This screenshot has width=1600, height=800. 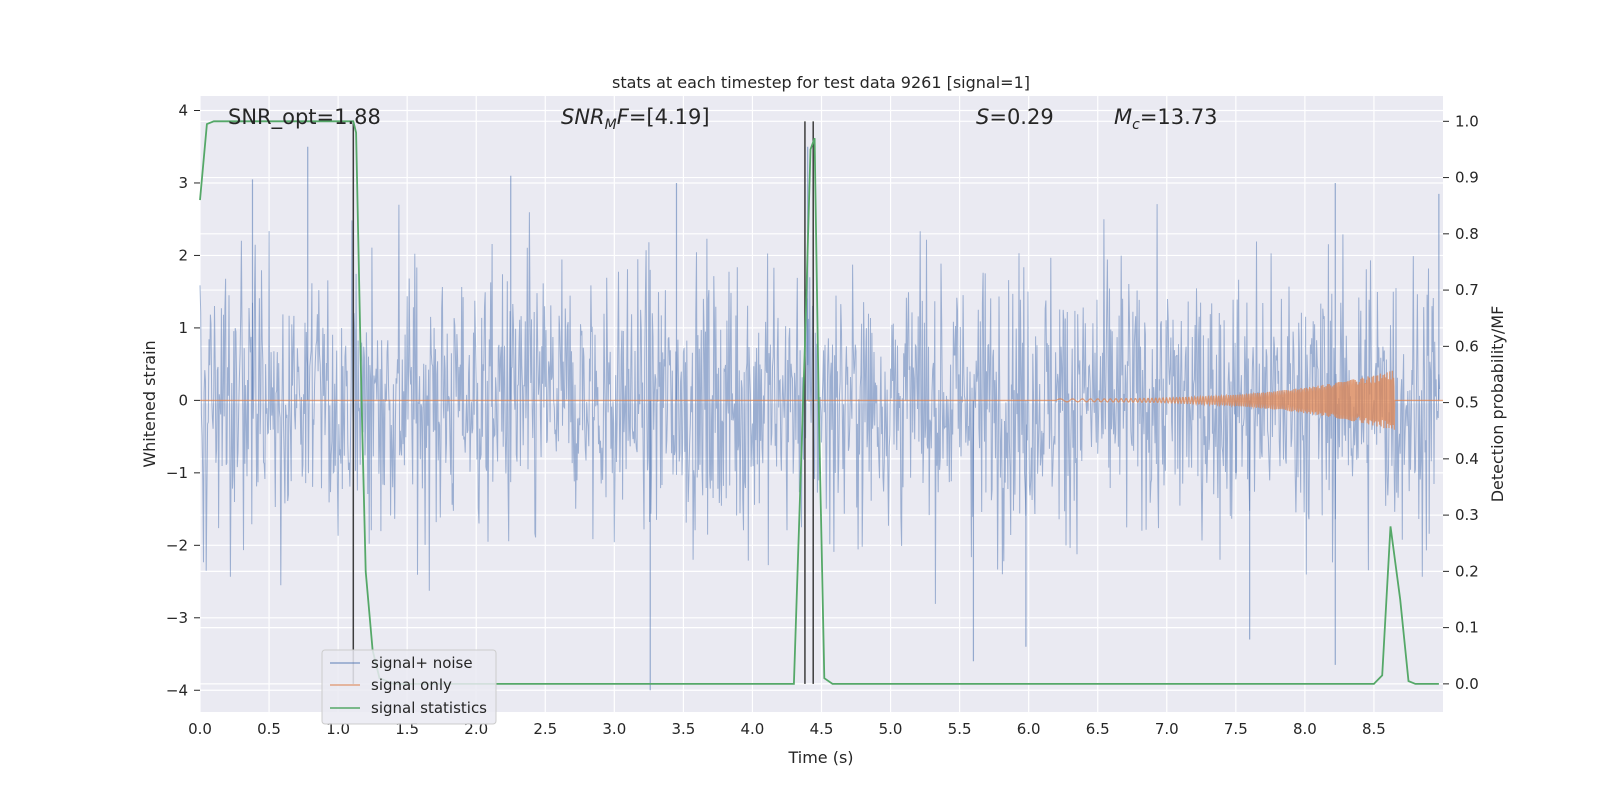 What do you see at coordinates (1467, 628) in the screenshot?
I see `y-tick-label-right: 0.1` at bounding box center [1467, 628].